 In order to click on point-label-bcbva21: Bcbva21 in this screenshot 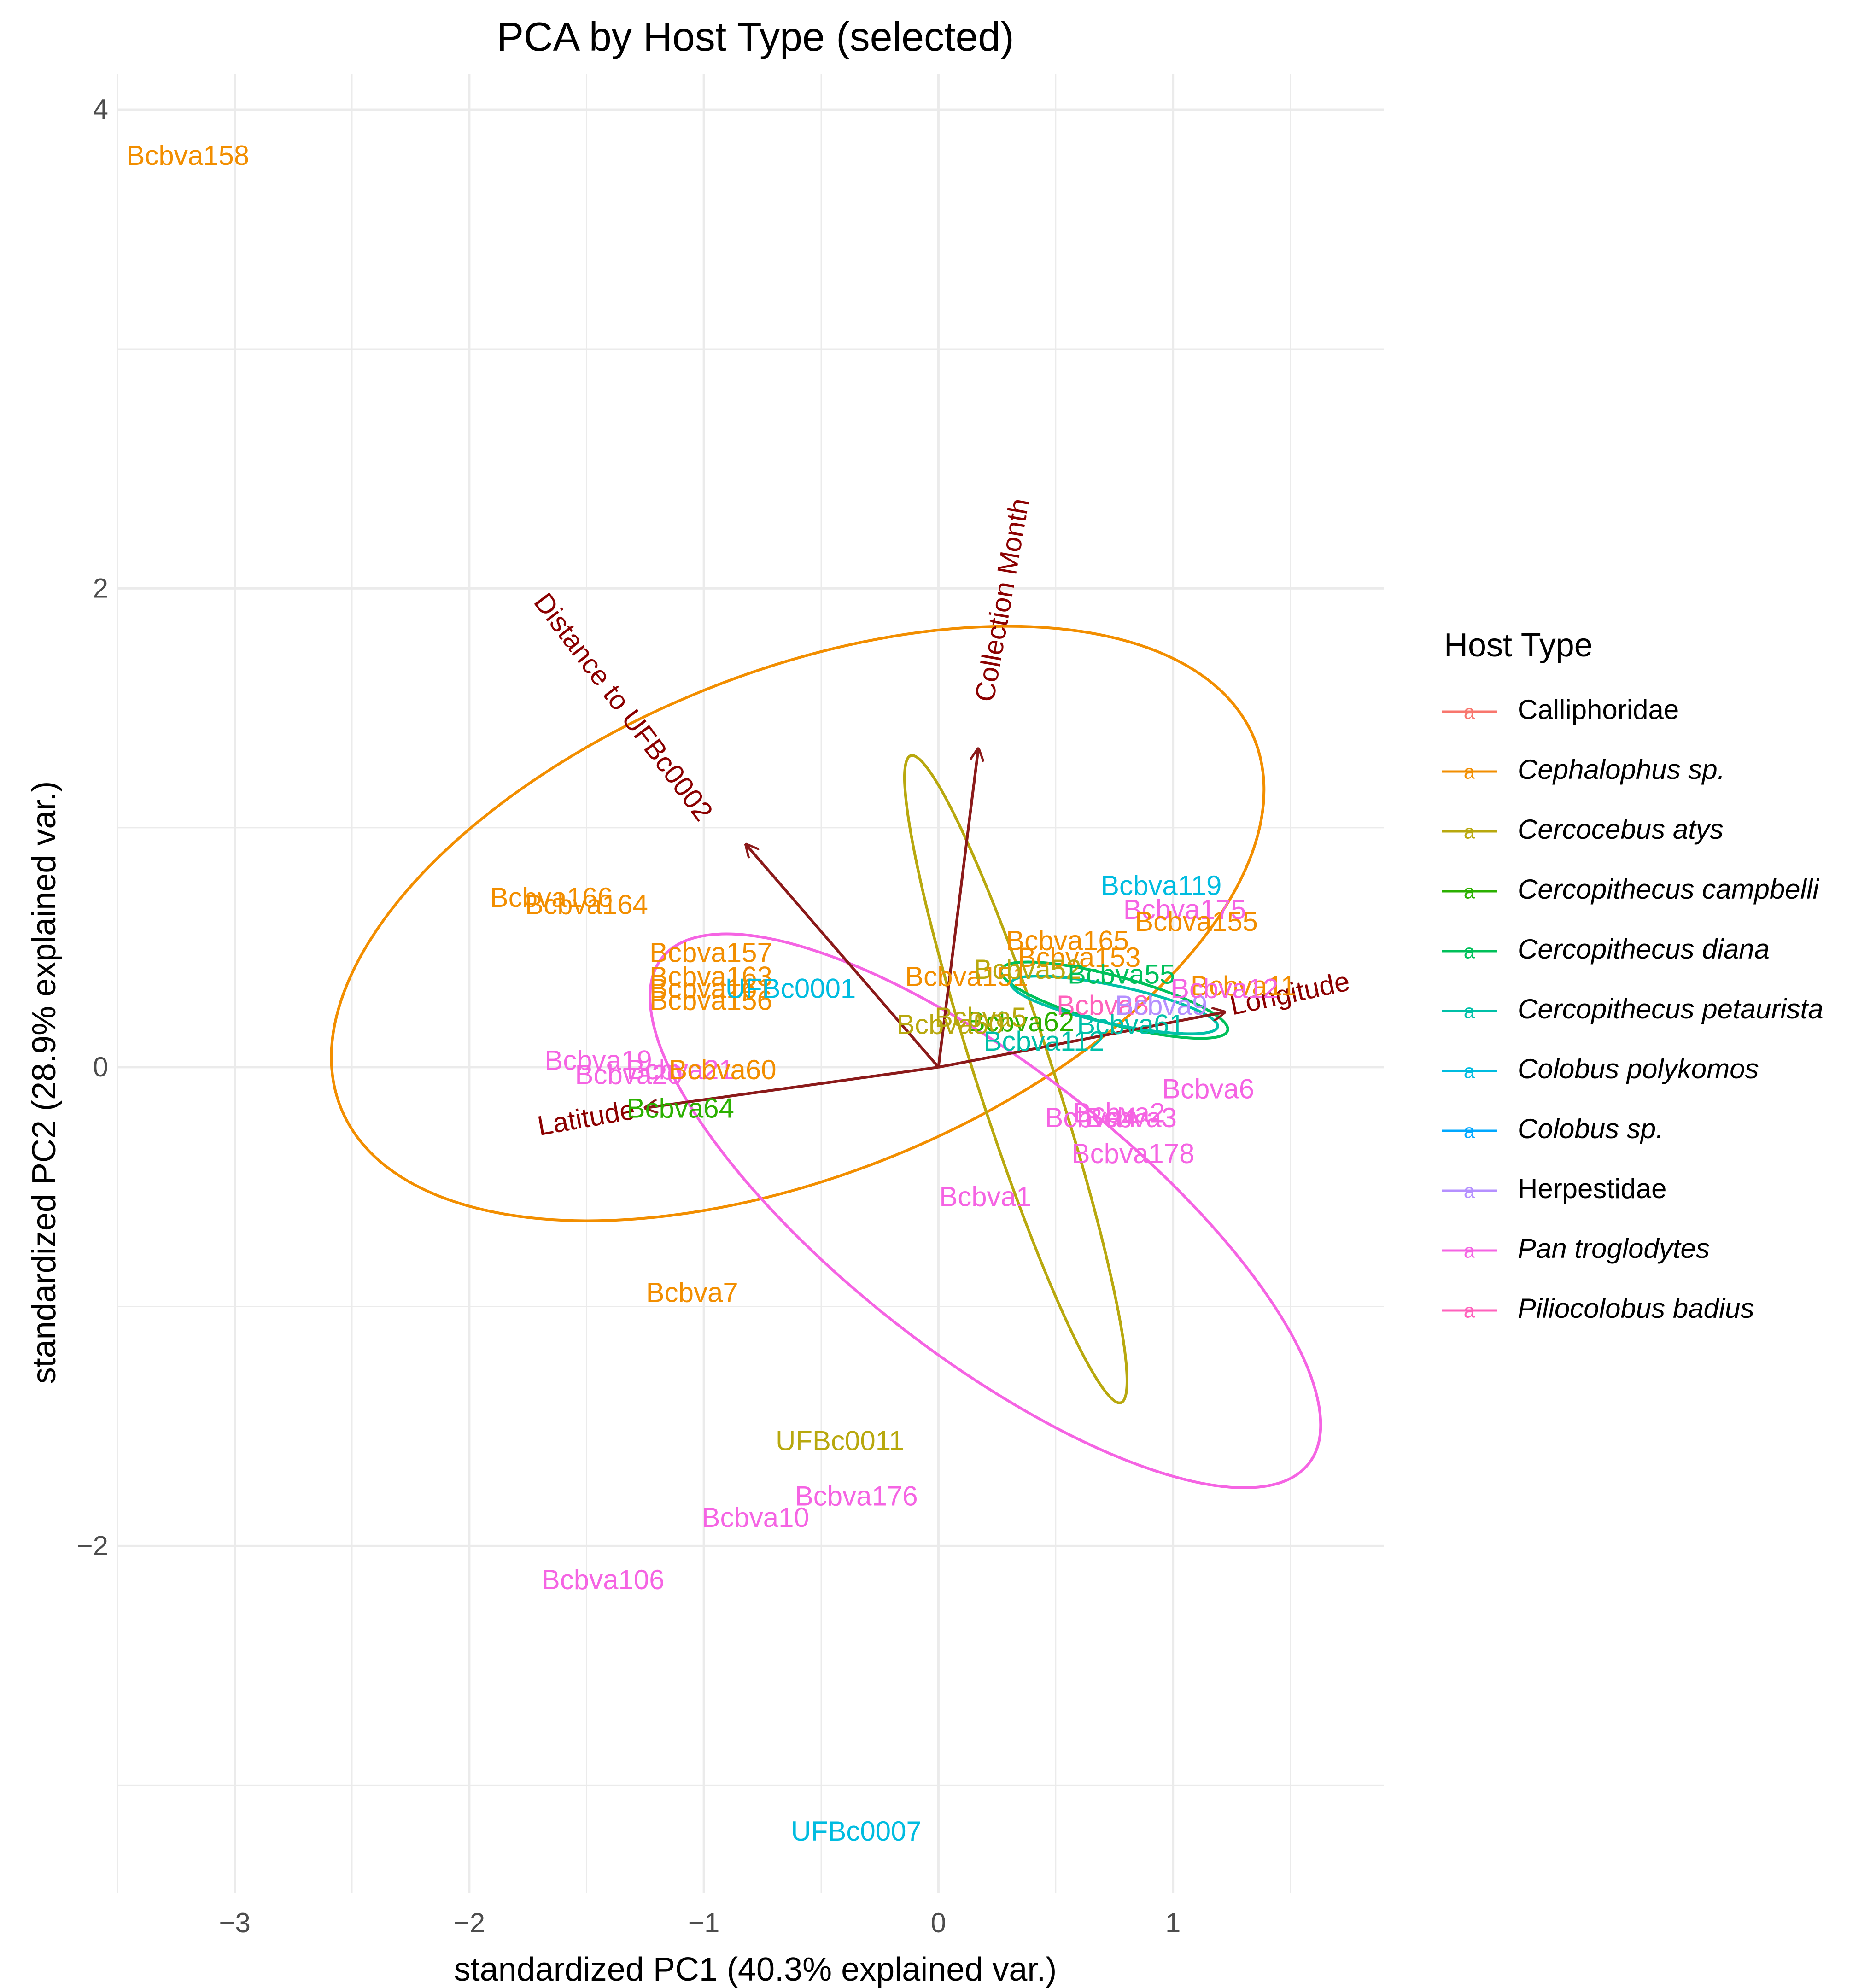, I will do `click(680, 1069)`.